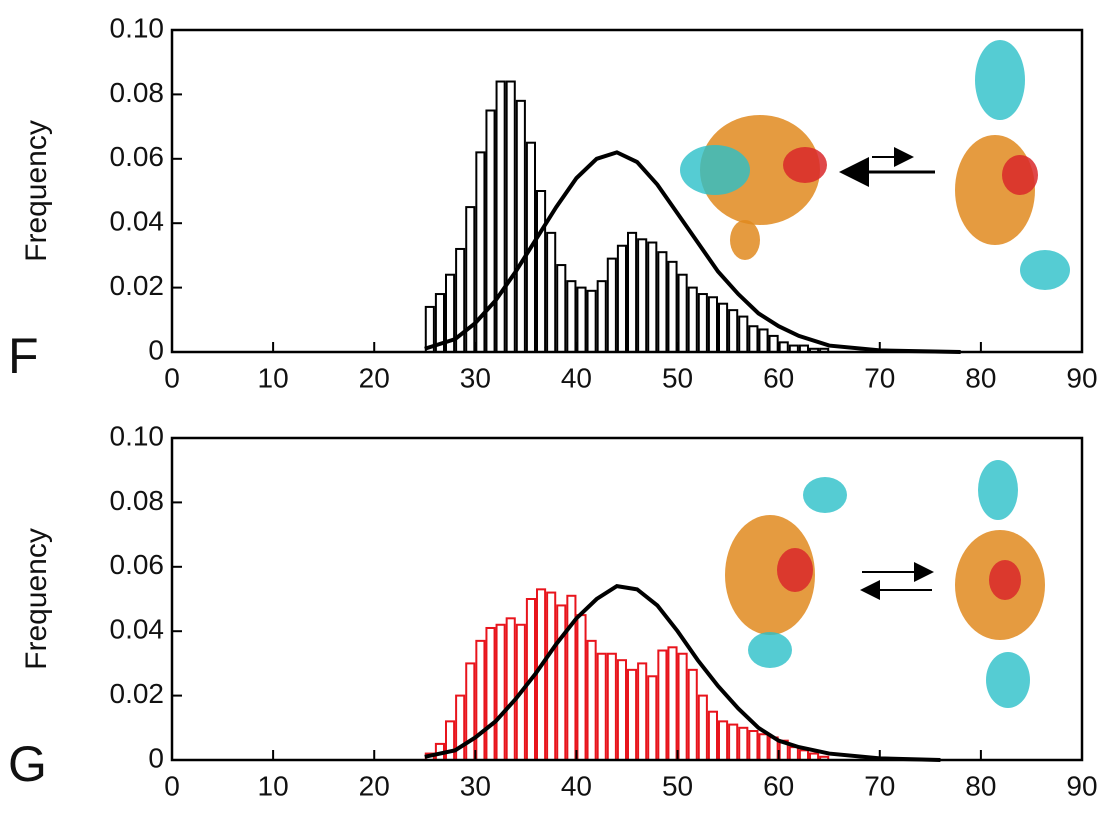 Image resolution: width=1105 pixels, height=815 pixels. What do you see at coordinates (27, 764) in the screenshot?
I see `panel-label: G` at bounding box center [27, 764].